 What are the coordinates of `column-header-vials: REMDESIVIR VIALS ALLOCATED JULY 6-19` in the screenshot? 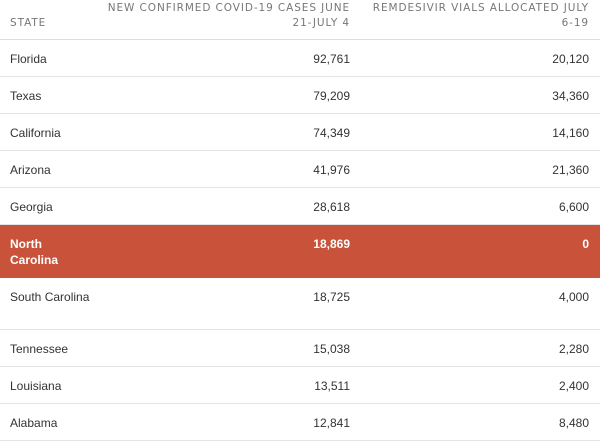 It's located at (480, 20).